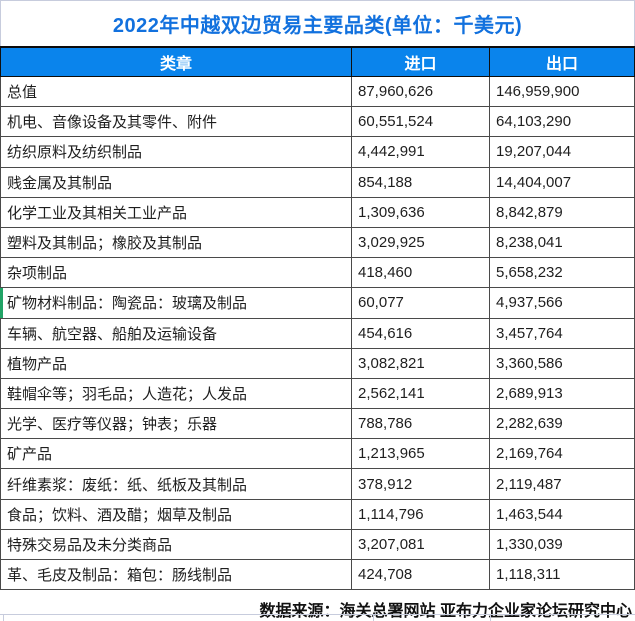 The width and height of the screenshot is (635, 621). What do you see at coordinates (562, 92) in the screenshot?
I see `export-cell: 146,959,900` at bounding box center [562, 92].